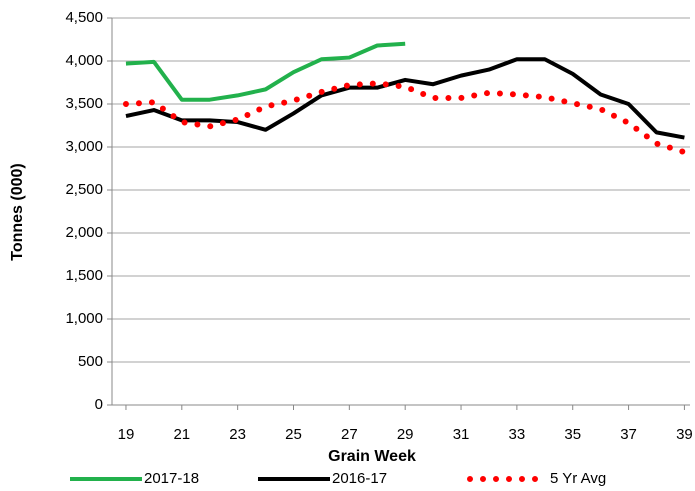 This screenshot has height=491, width=695. I want to click on y-tick-label: 1,500, so click(84, 275).